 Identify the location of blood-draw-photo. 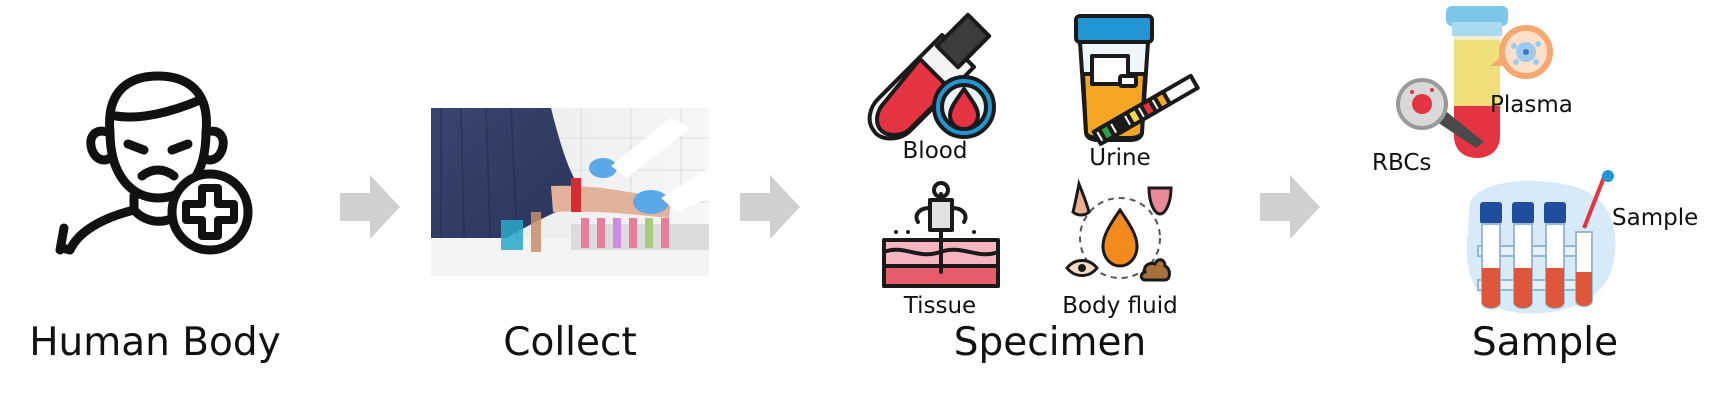
(570, 192).